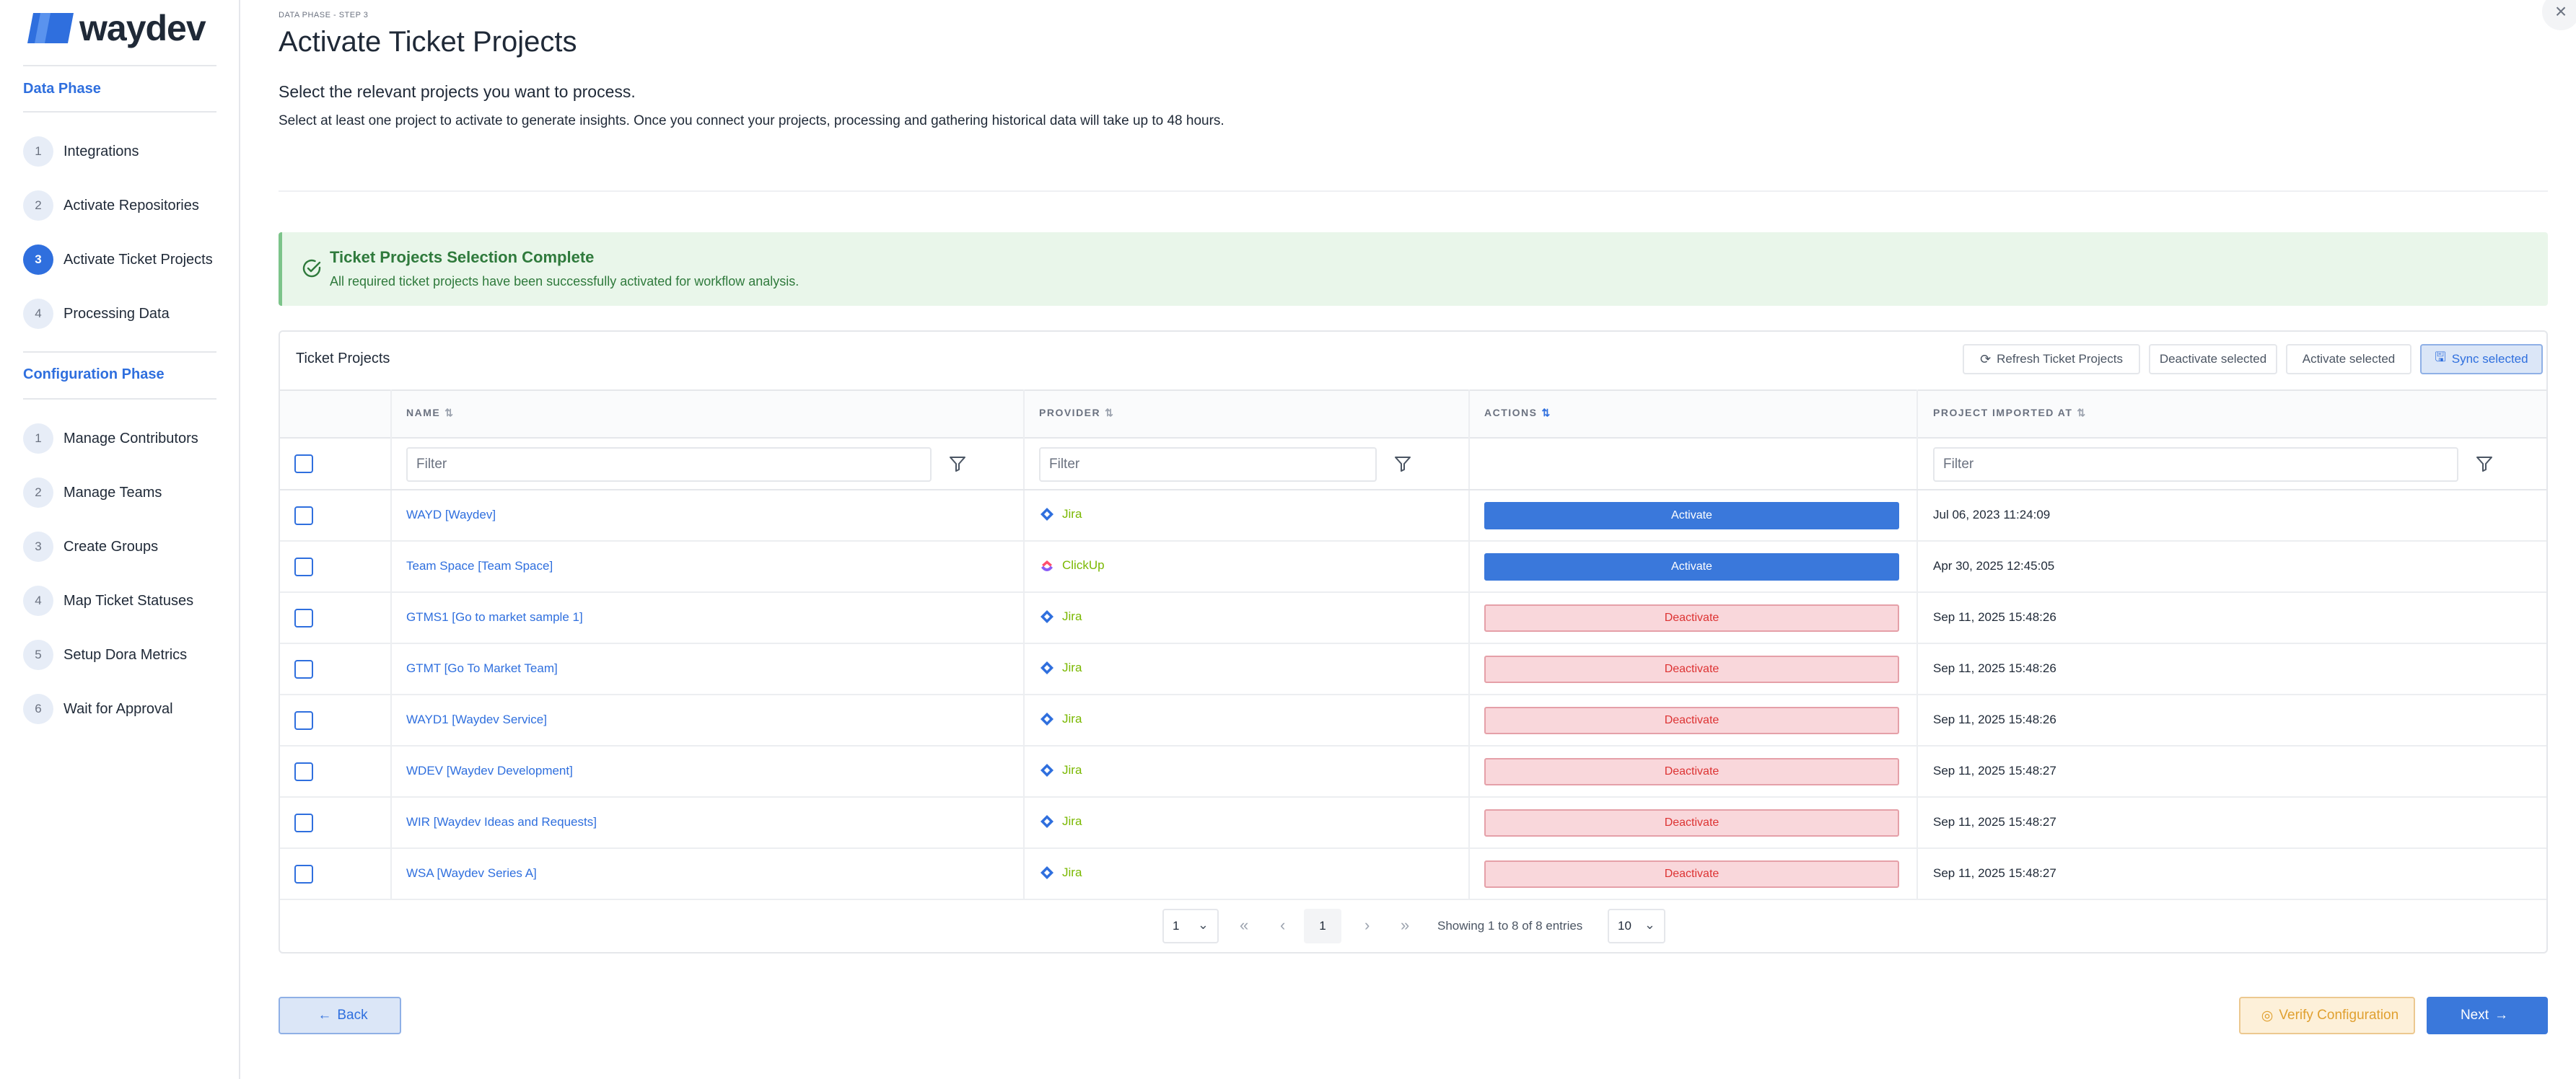  What do you see at coordinates (494, 617) in the screenshot?
I see `project-name-link: GTMS1 [Go to market sample 1]` at bounding box center [494, 617].